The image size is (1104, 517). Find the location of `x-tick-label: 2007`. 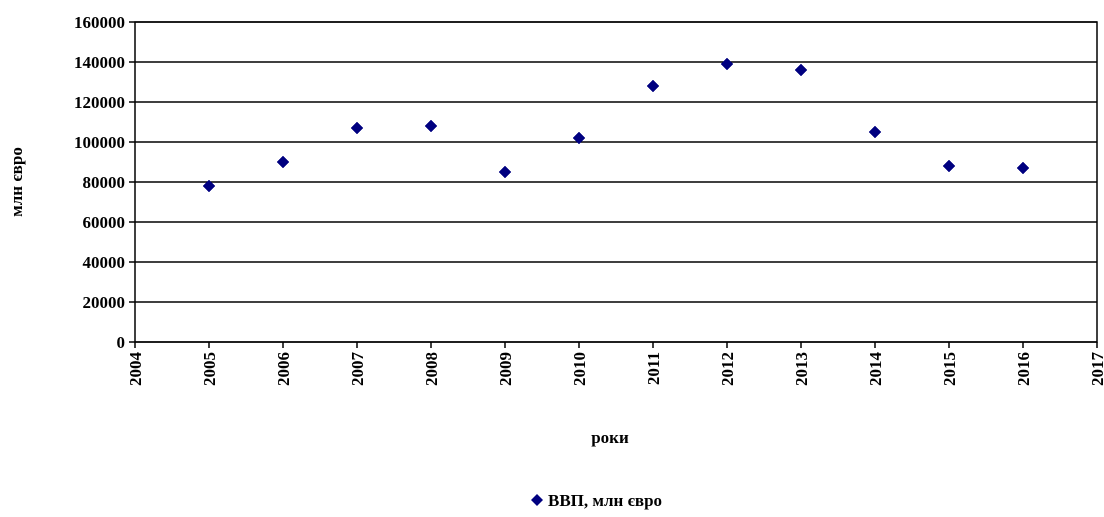

x-tick-label: 2007 is located at coordinates (357, 369).